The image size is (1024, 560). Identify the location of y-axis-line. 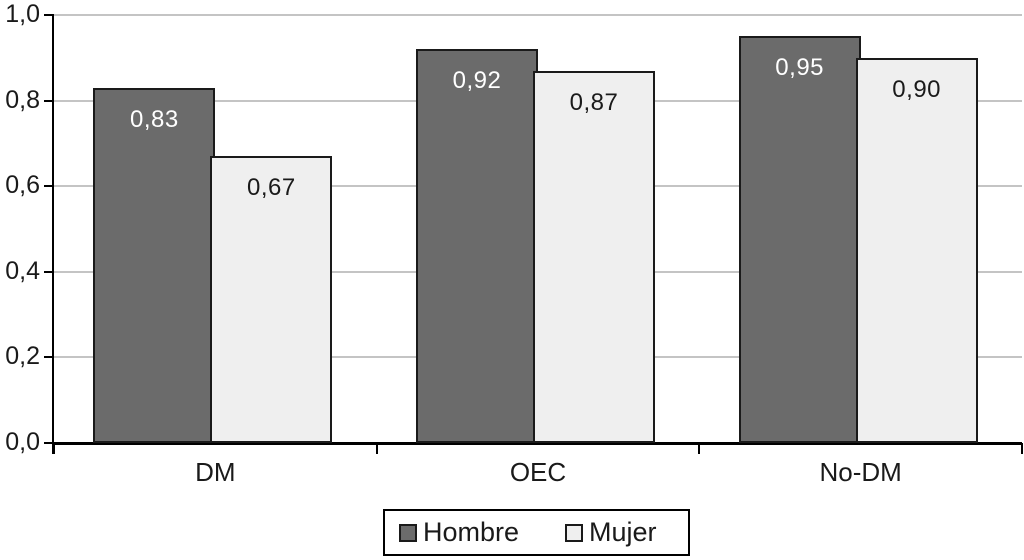
(53, 234).